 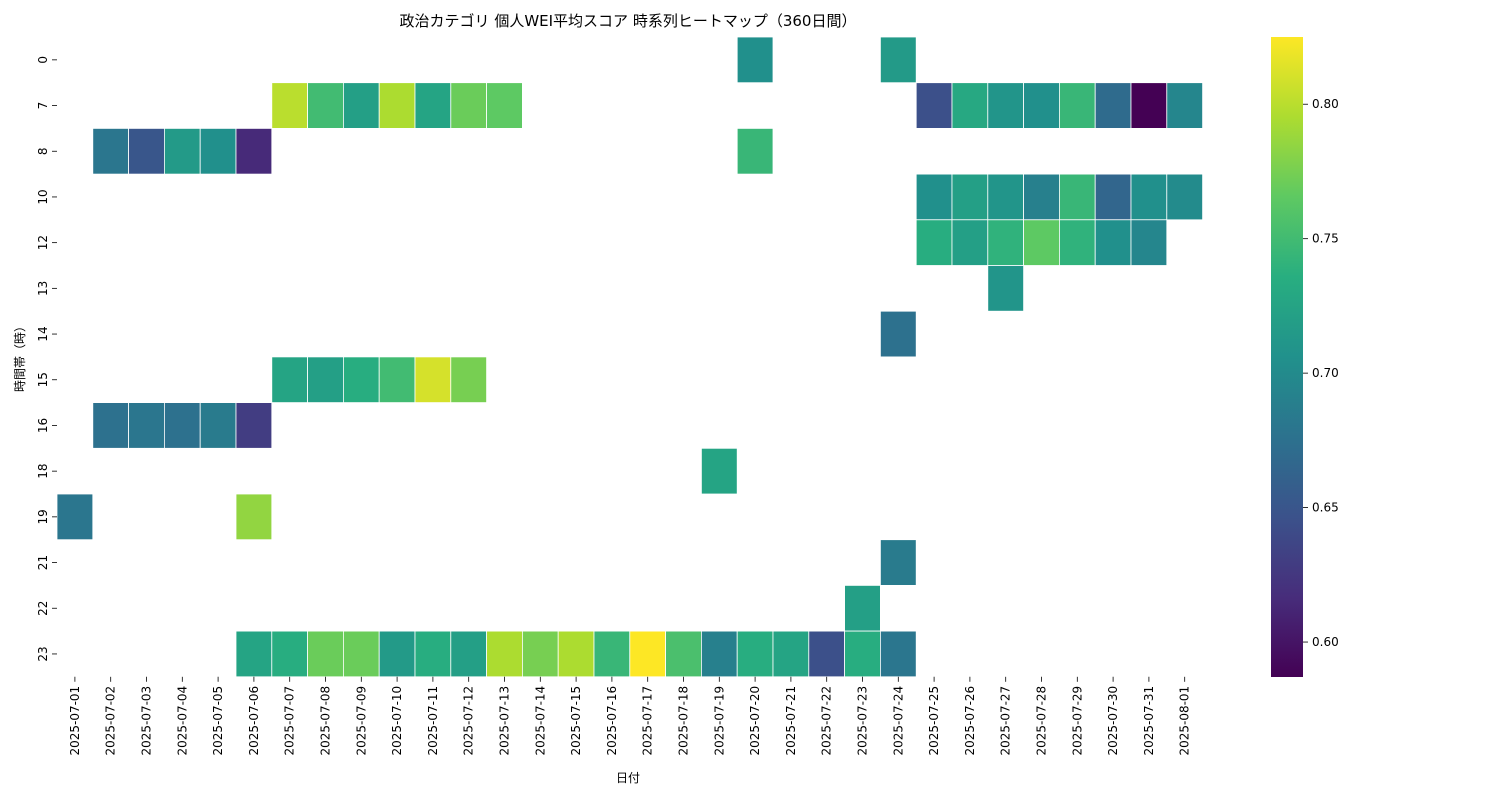 What do you see at coordinates (43, 471) in the screenshot?
I see `y-tick-label: 18` at bounding box center [43, 471].